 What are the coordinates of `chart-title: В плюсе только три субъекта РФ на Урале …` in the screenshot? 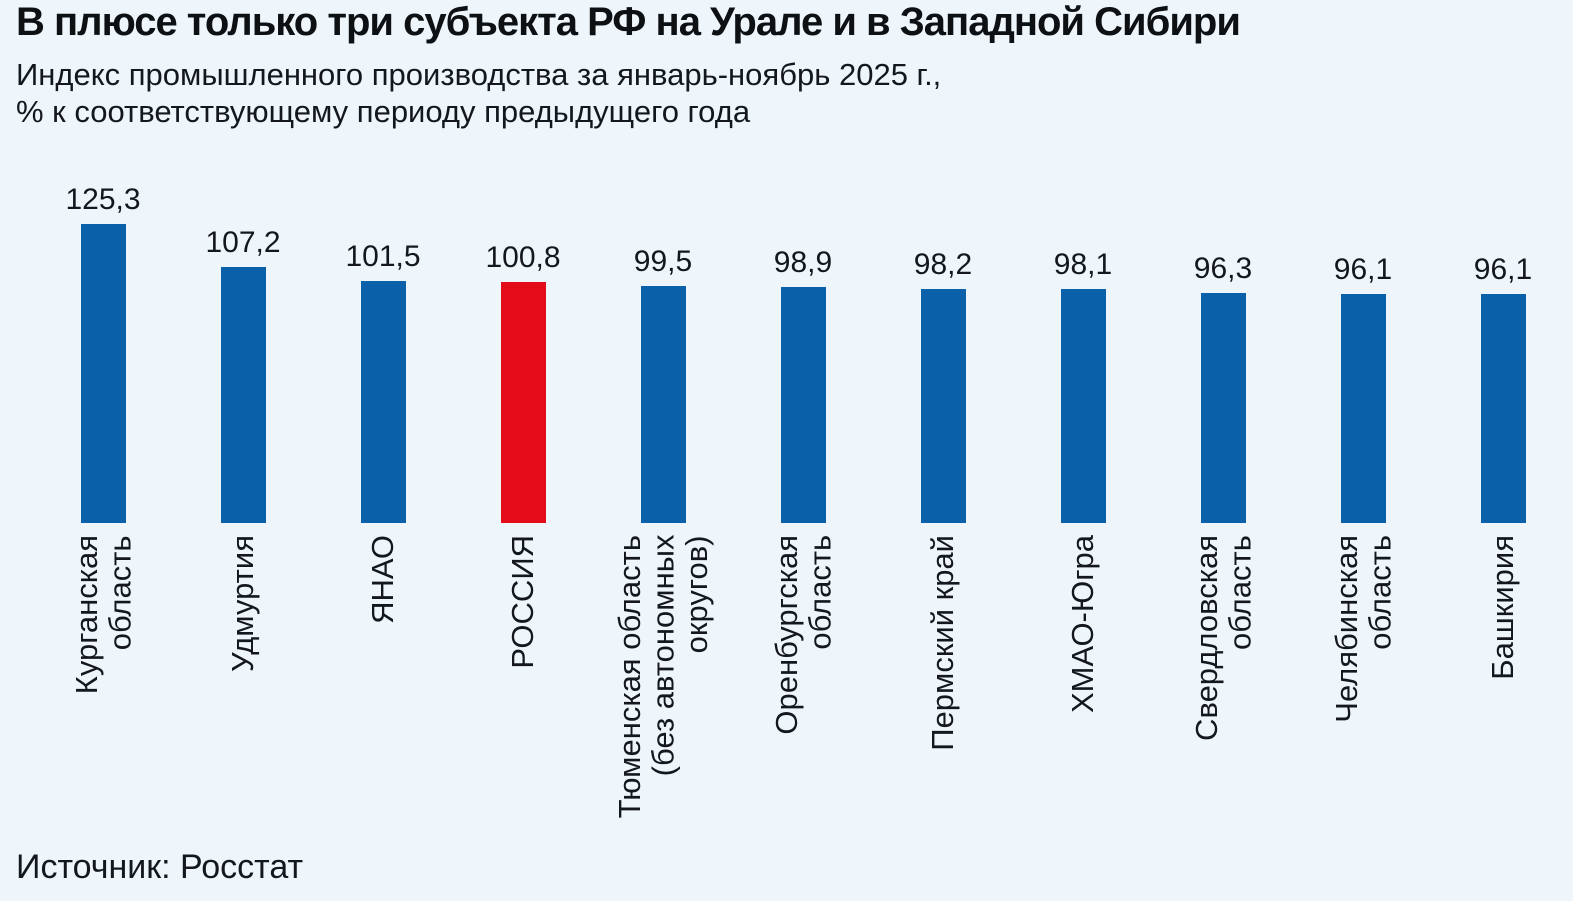 It's located at (628, 22).